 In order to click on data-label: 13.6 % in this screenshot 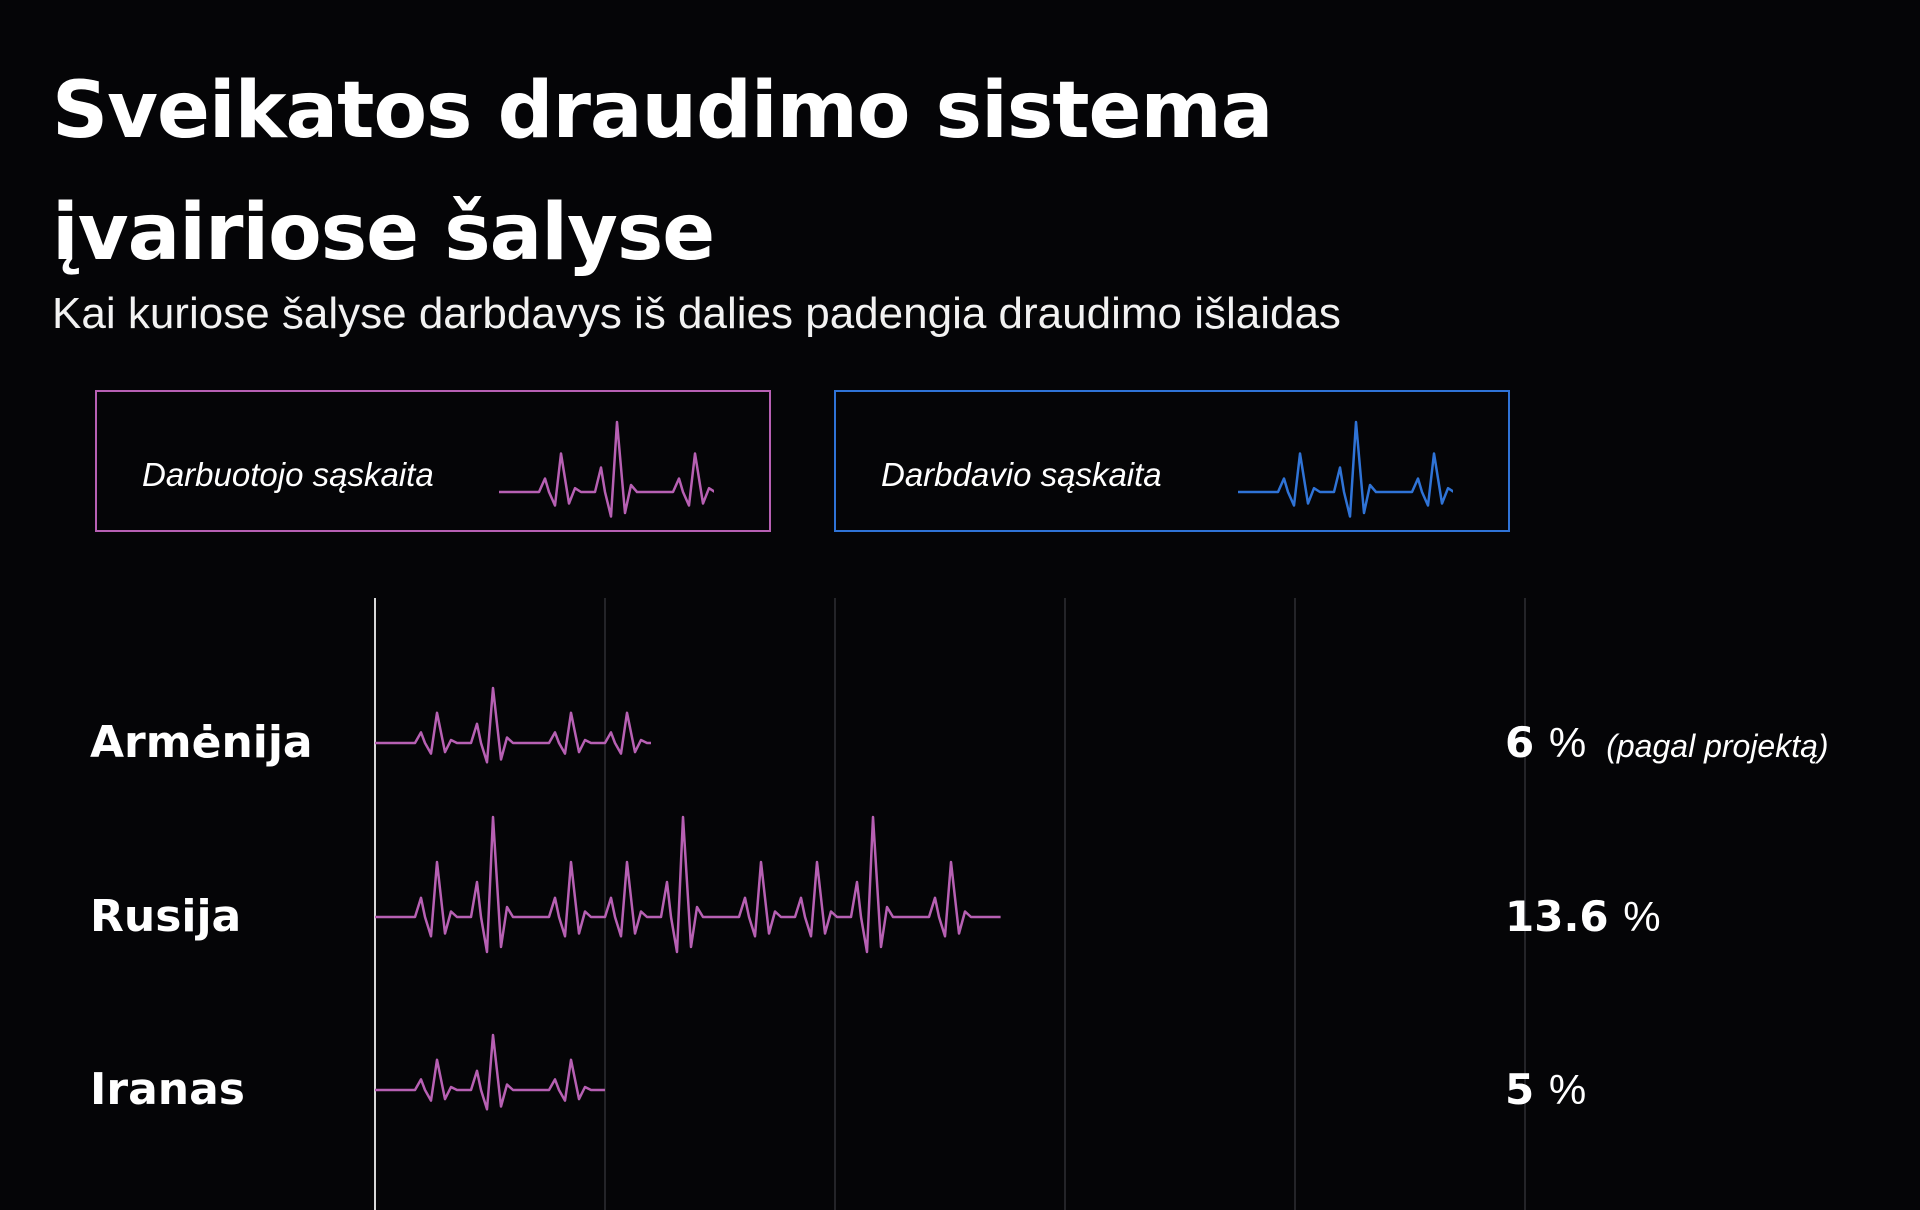, I will do `click(1583, 916)`.